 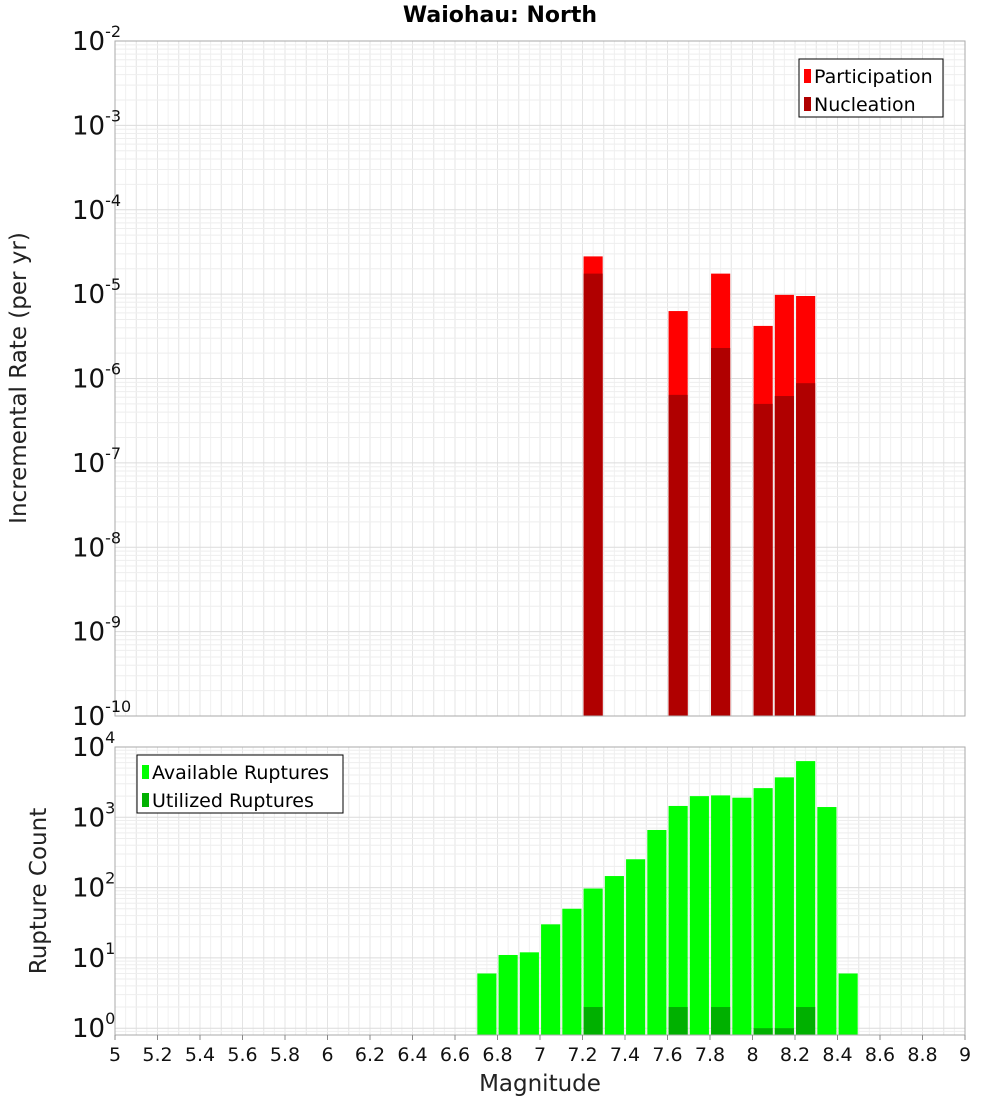 I want to click on y-tick-label: 10⁻², so click(x=96, y=39).